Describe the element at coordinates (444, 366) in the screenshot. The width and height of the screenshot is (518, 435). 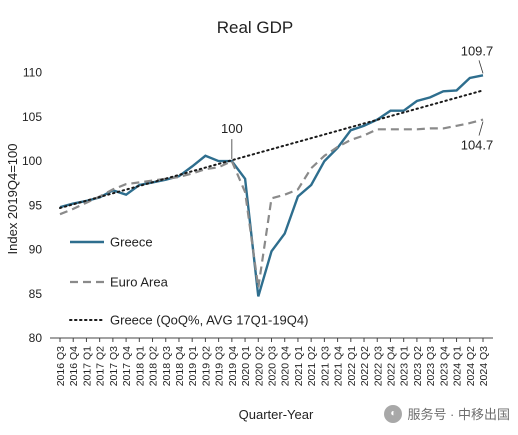
I see `x-tick-label: 2023 Q4` at that location.